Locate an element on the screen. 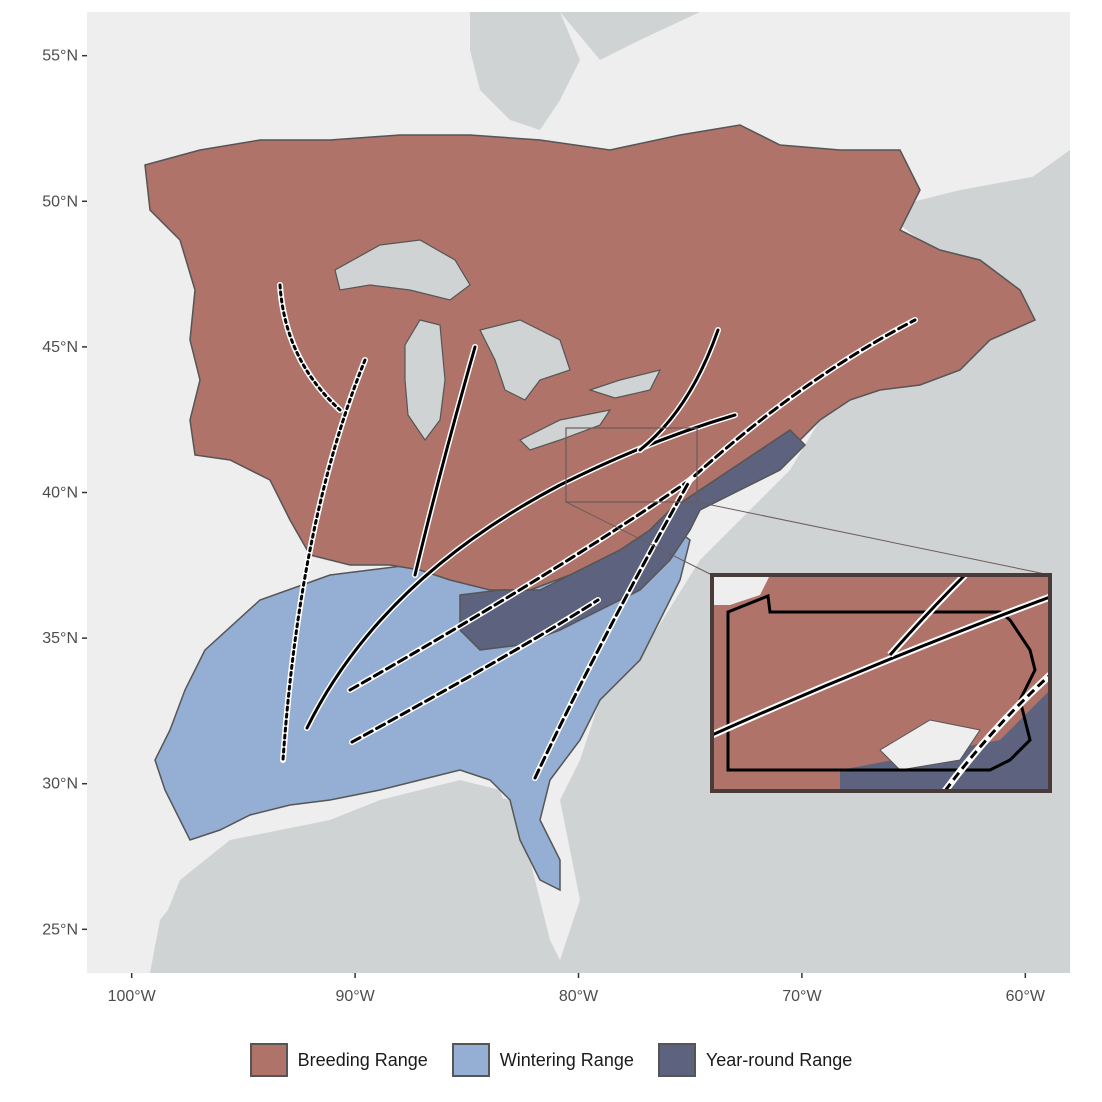  flyway-solid is located at coordinates (521, 529).